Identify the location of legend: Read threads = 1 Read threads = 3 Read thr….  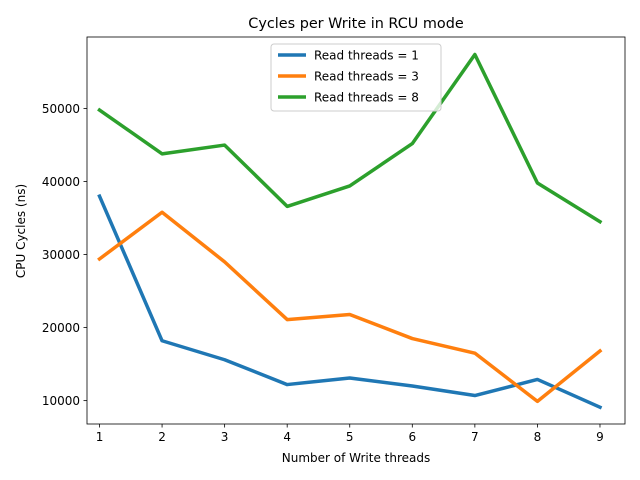
(356, 77).